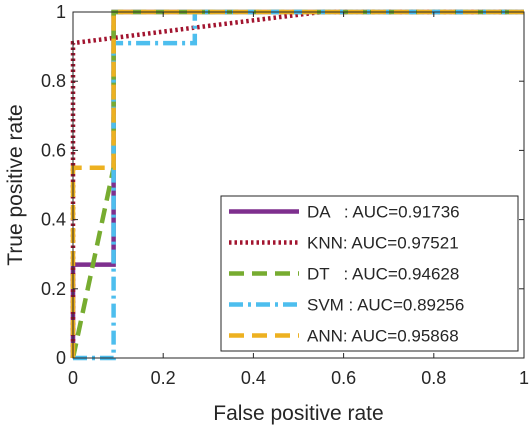 The height and width of the screenshot is (432, 529). What do you see at coordinates (383, 336) in the screenshot?
I see `legend-label-4: ANN: AUC=0.95868` at bounding box center [383, 336].